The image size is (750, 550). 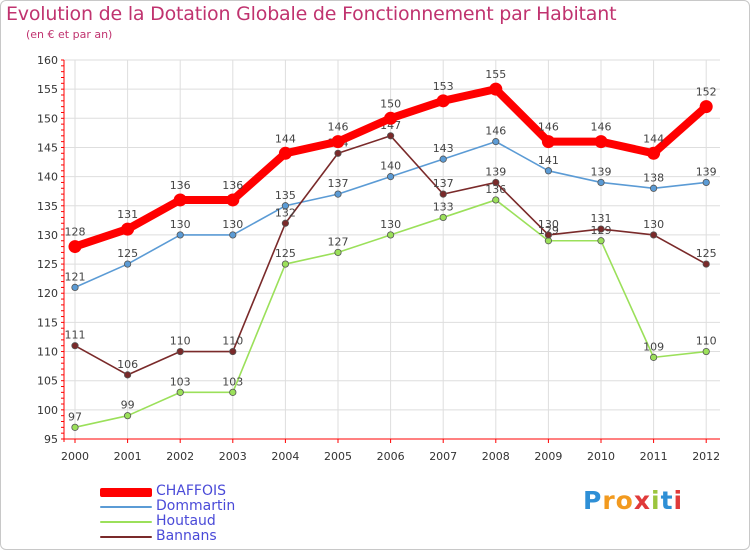 I want to click on x-tick-label: 2004, so click(x=285, y=456).